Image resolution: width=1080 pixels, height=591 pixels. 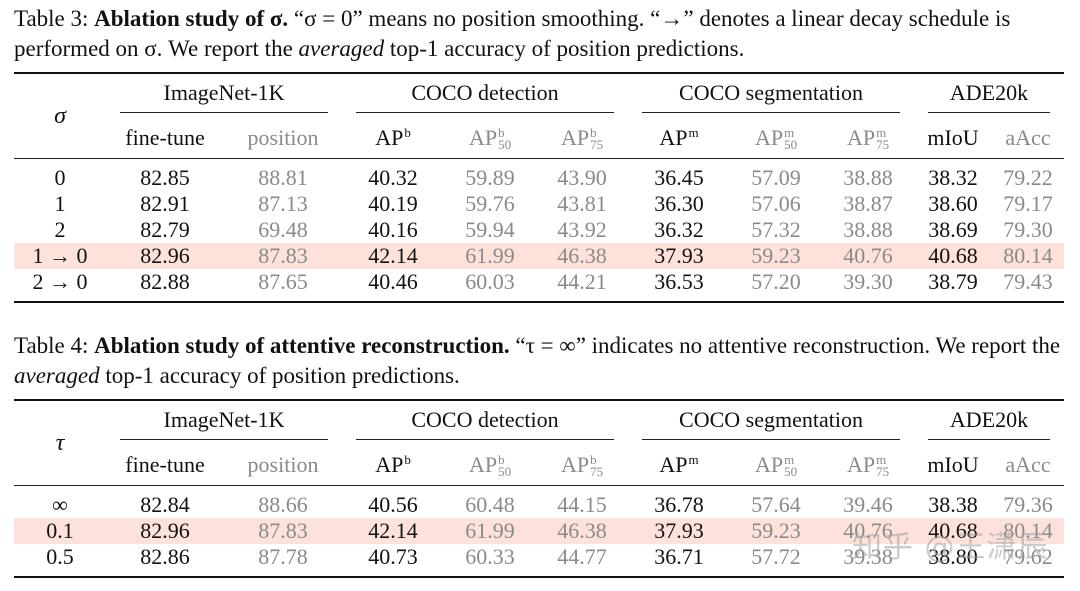 What do you see at coordinates (1028, 504) in the screenshot?
I see `table-cell: 79.36` at bounding box center [1028, 504].